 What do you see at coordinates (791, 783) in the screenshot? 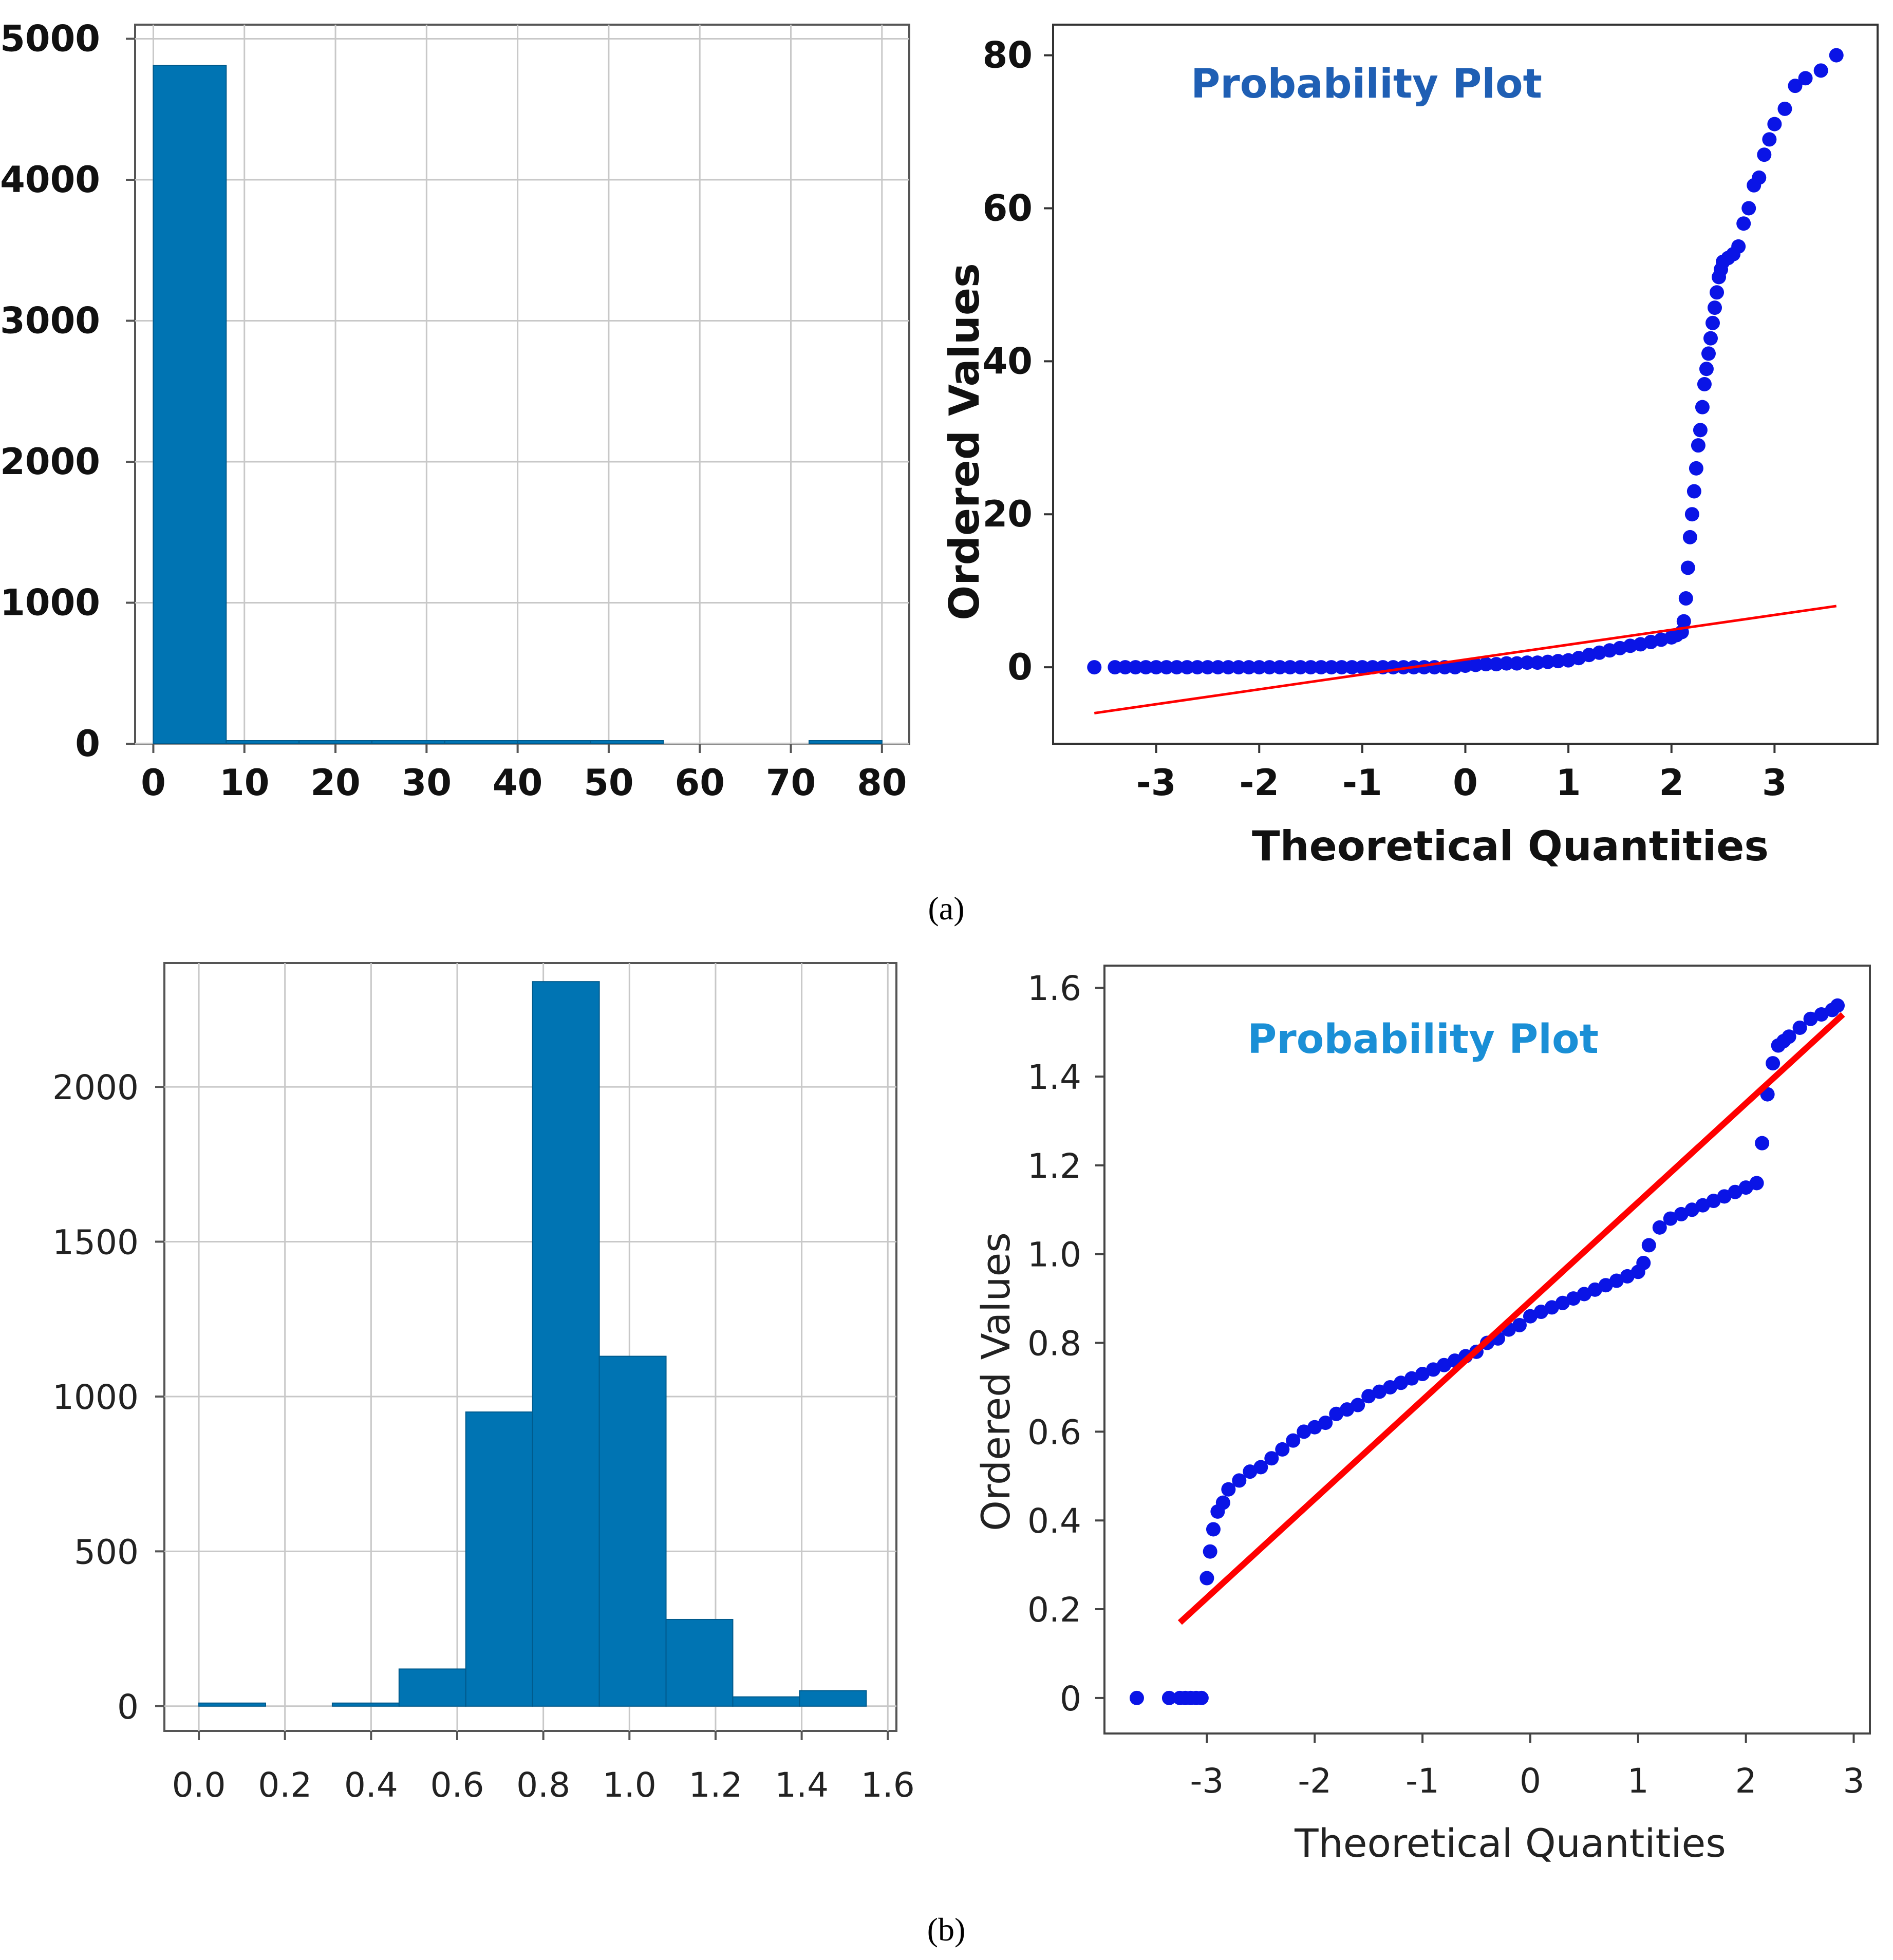
I see `x-tick-label: 70` at bounding box center [791, 783].